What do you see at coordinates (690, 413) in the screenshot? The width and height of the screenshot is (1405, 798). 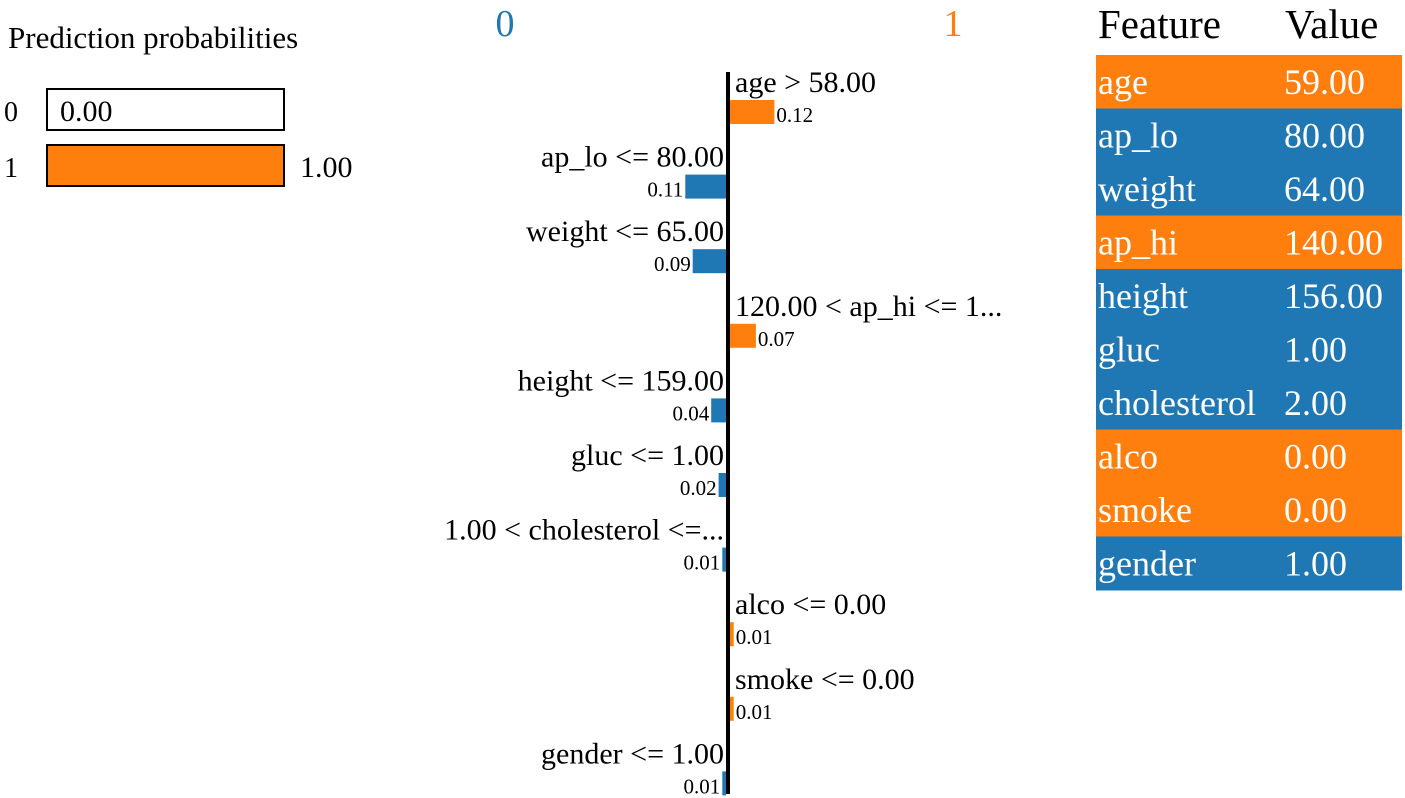 I see `feature-weight-label: 0.04` at bounding box center [690, 413].